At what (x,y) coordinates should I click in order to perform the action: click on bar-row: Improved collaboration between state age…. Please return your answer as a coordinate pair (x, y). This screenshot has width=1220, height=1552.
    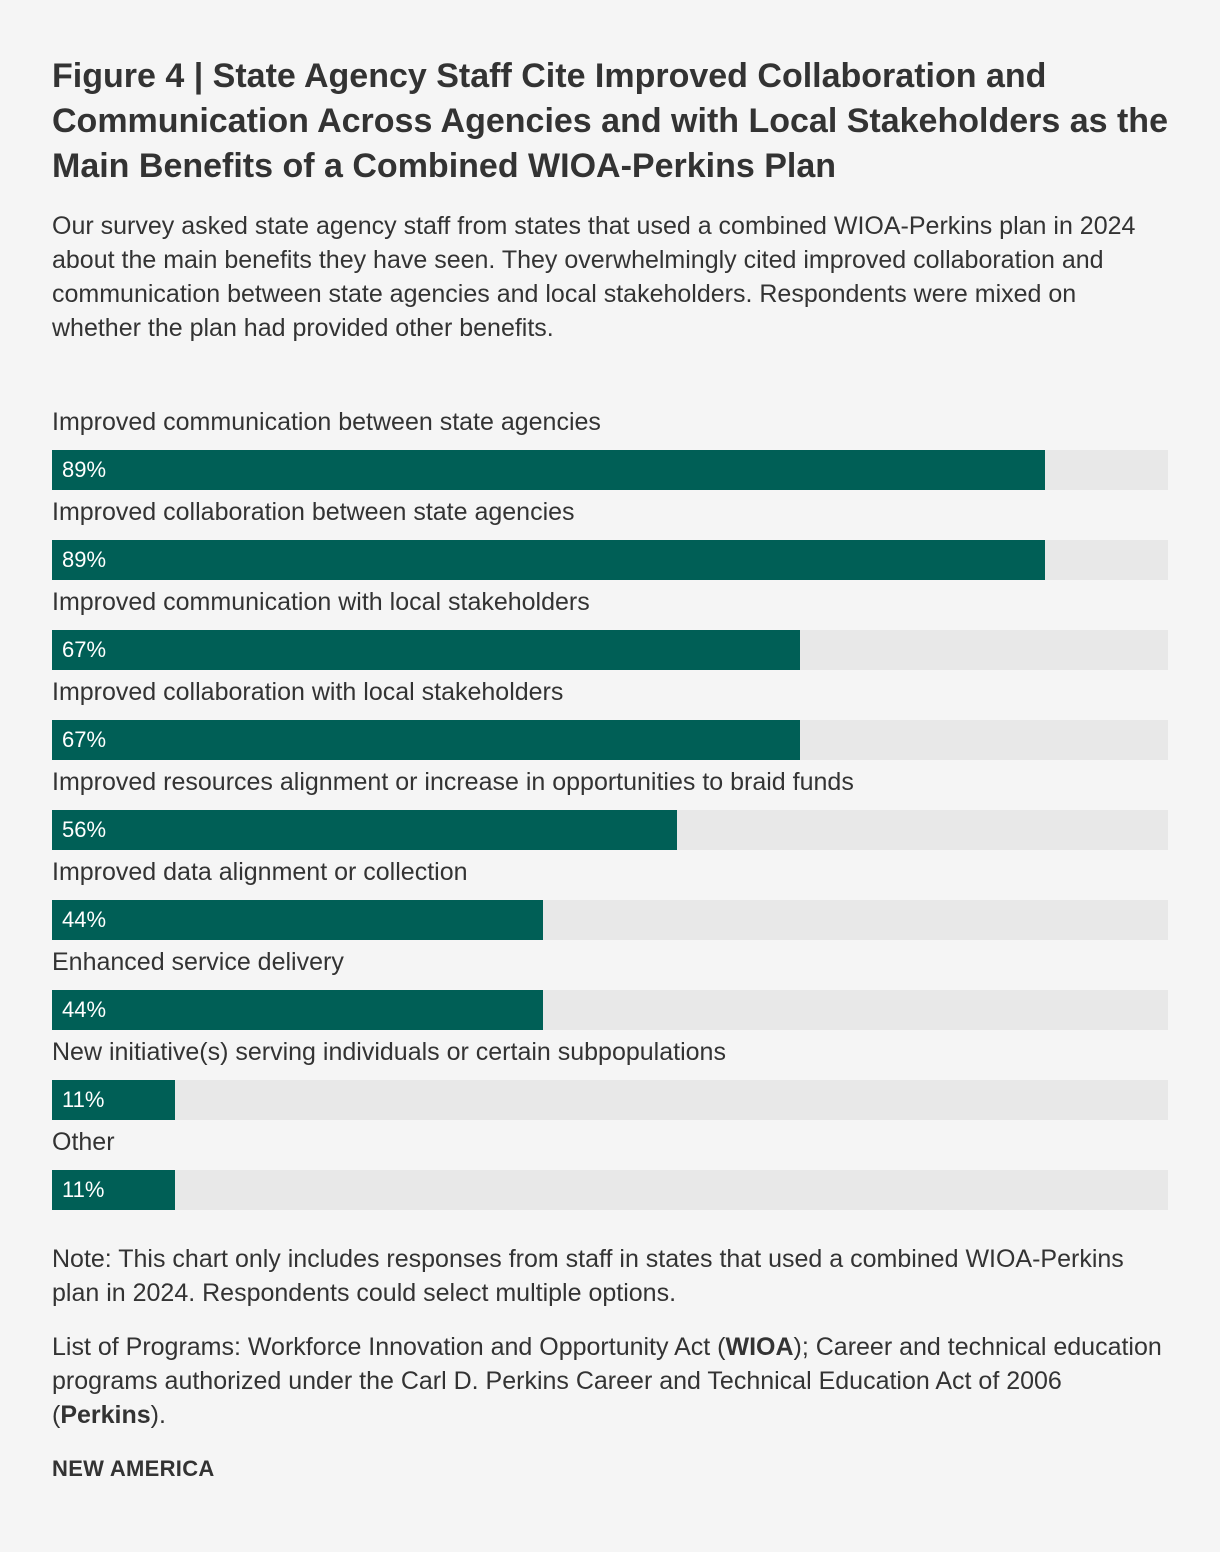
    Looking at the image, I should click on (610, 539).